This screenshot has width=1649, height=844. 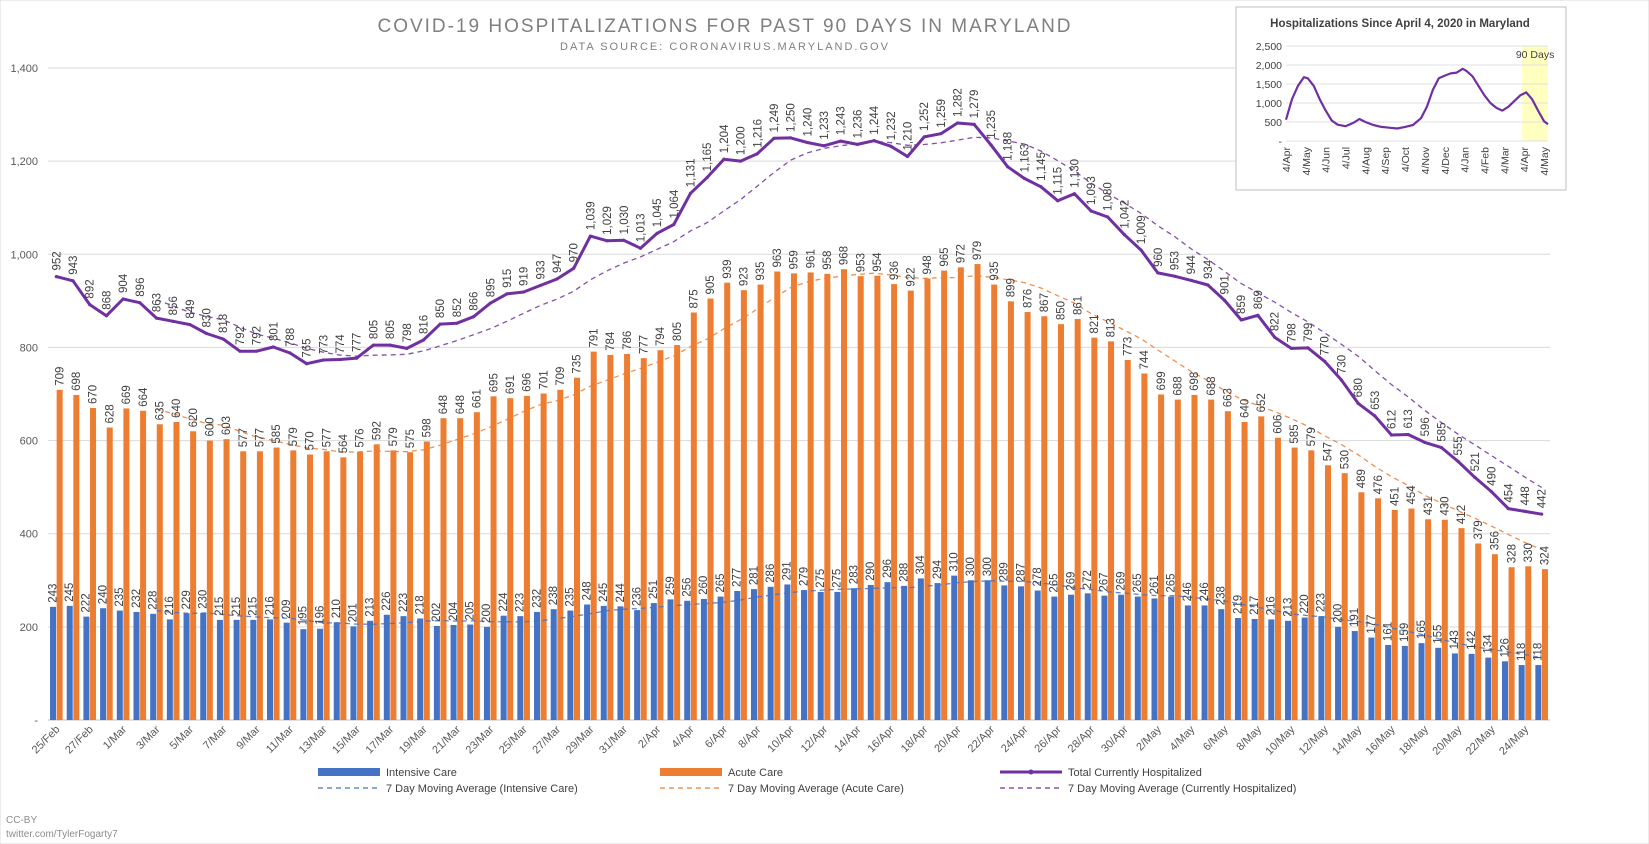 What do you see at coordinates (1209, 269) in the screenshot?
I see `data-label-total-hospitalized: 934` at bounding box center [1209, 269].